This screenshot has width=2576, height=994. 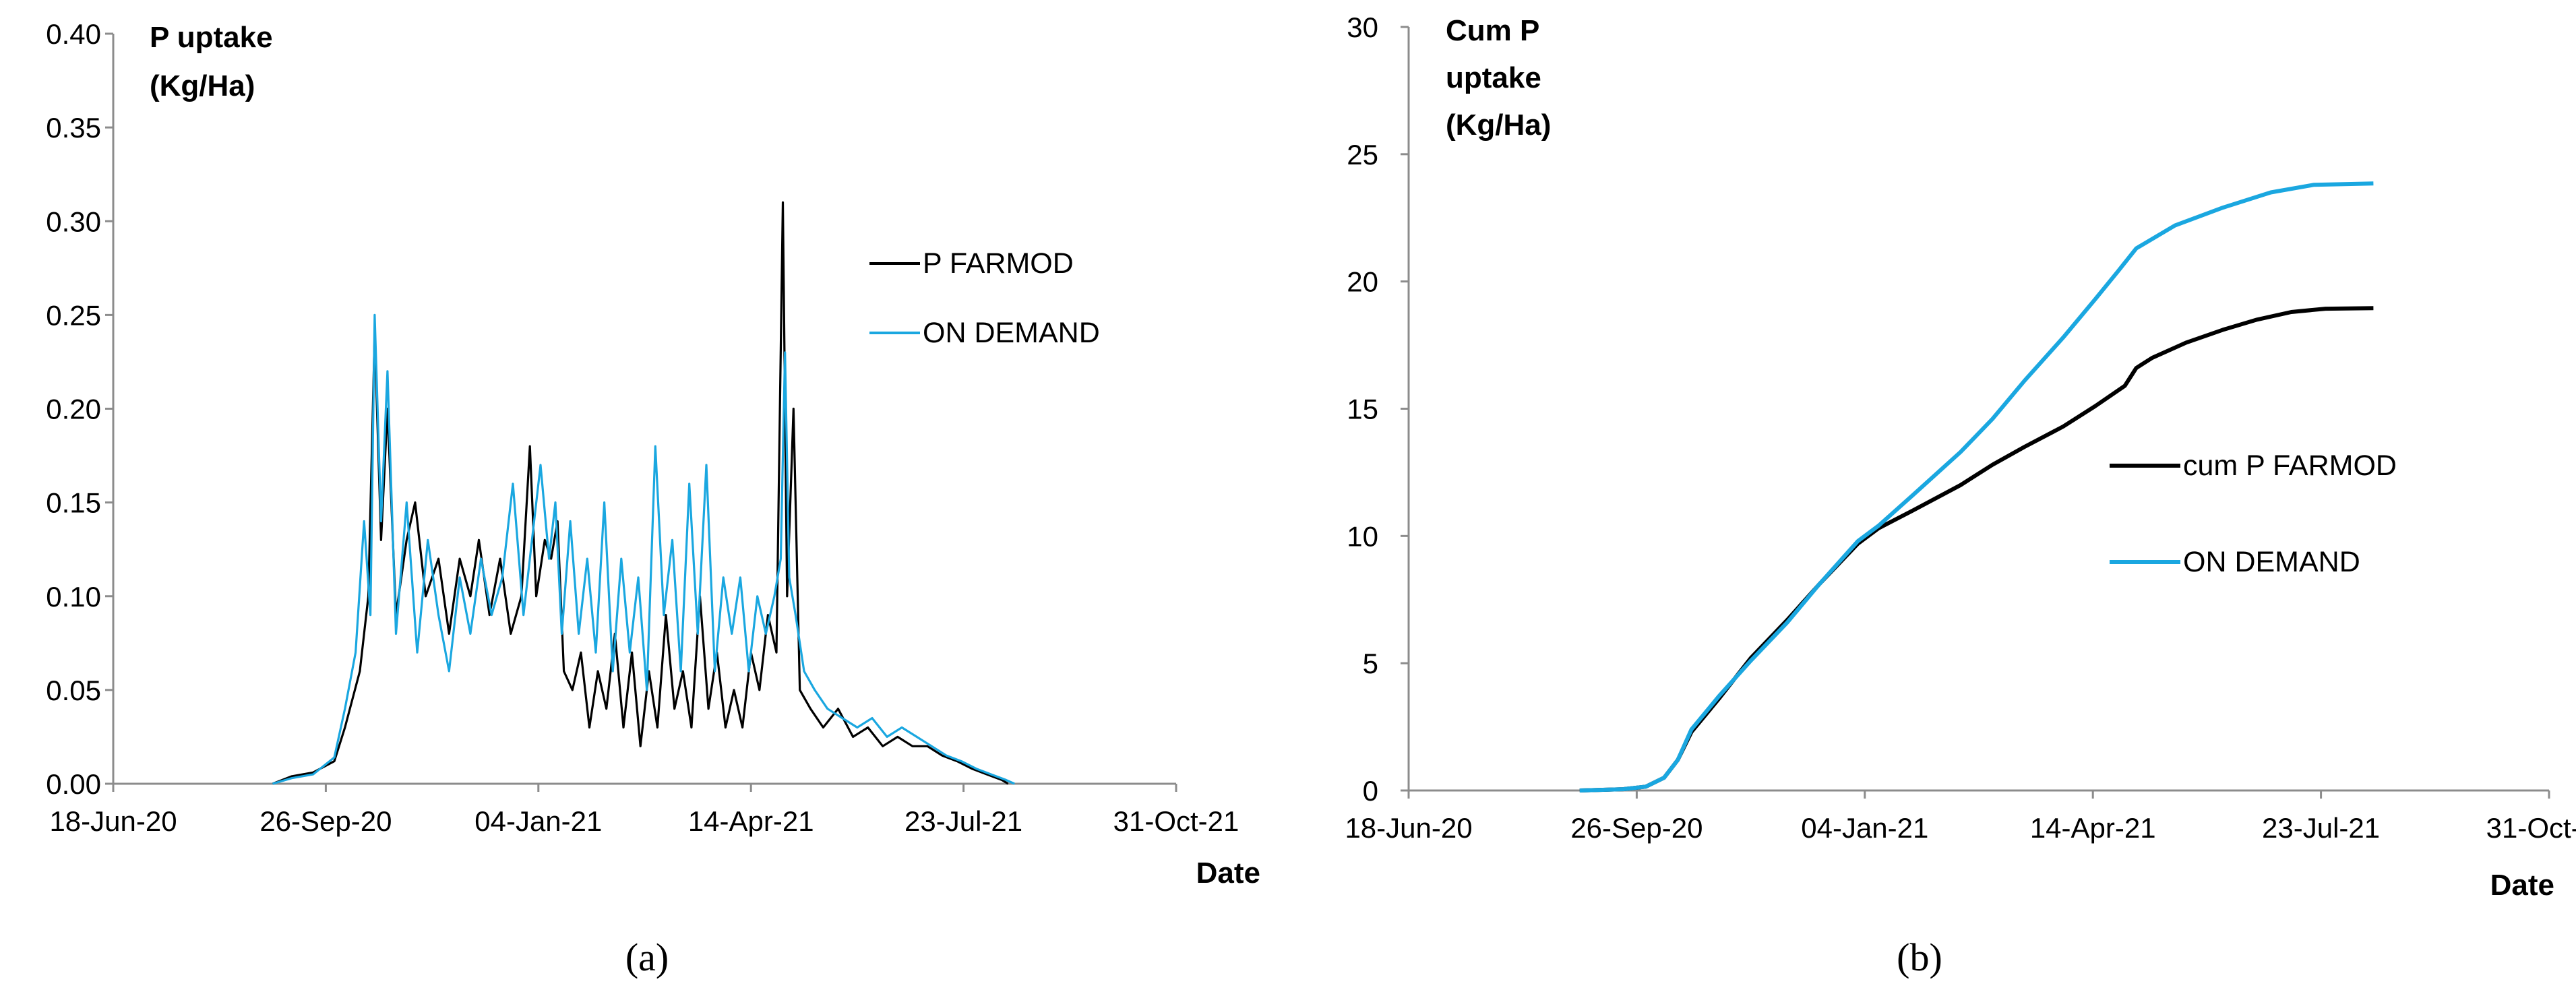 What do you see at coordinates (1362, 154) in the screenshot?
I see `y-tick-label: 25` at bounding box center [1362, 154].